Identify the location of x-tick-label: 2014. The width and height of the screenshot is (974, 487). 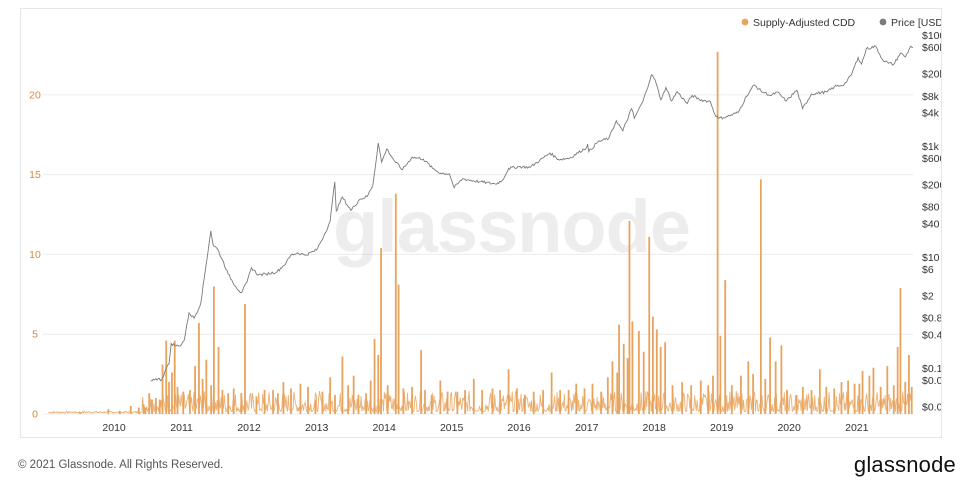
(384, 428).